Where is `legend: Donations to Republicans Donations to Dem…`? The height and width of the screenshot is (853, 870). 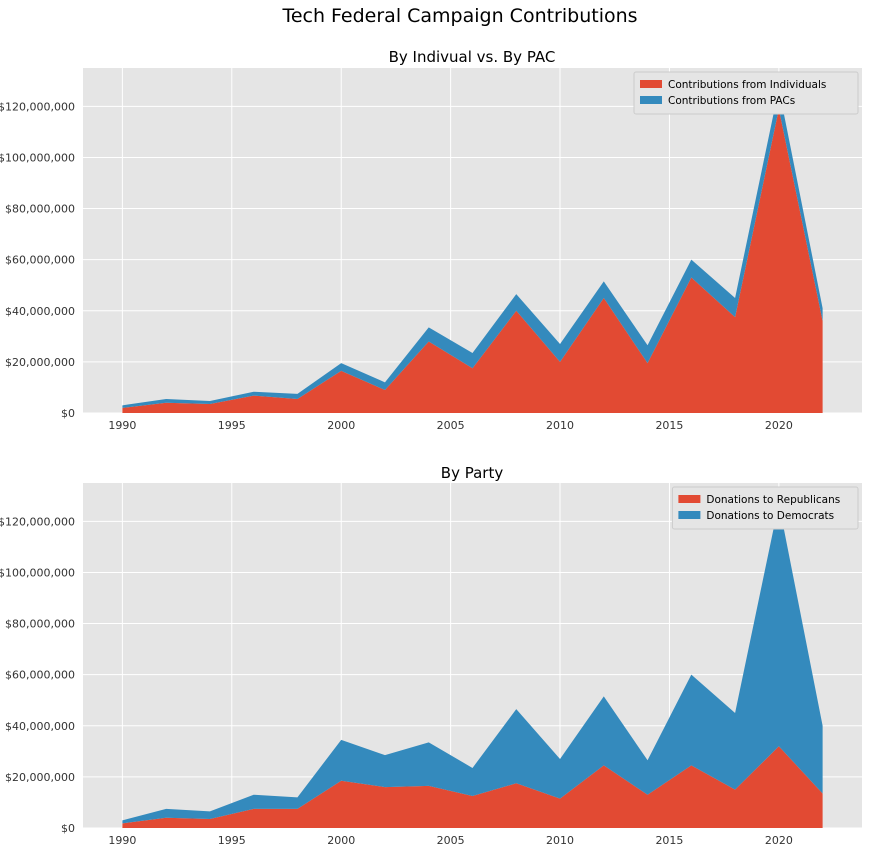 legend: Donations to Republicans Donations to Dem… is located at coordinates (765, 508).